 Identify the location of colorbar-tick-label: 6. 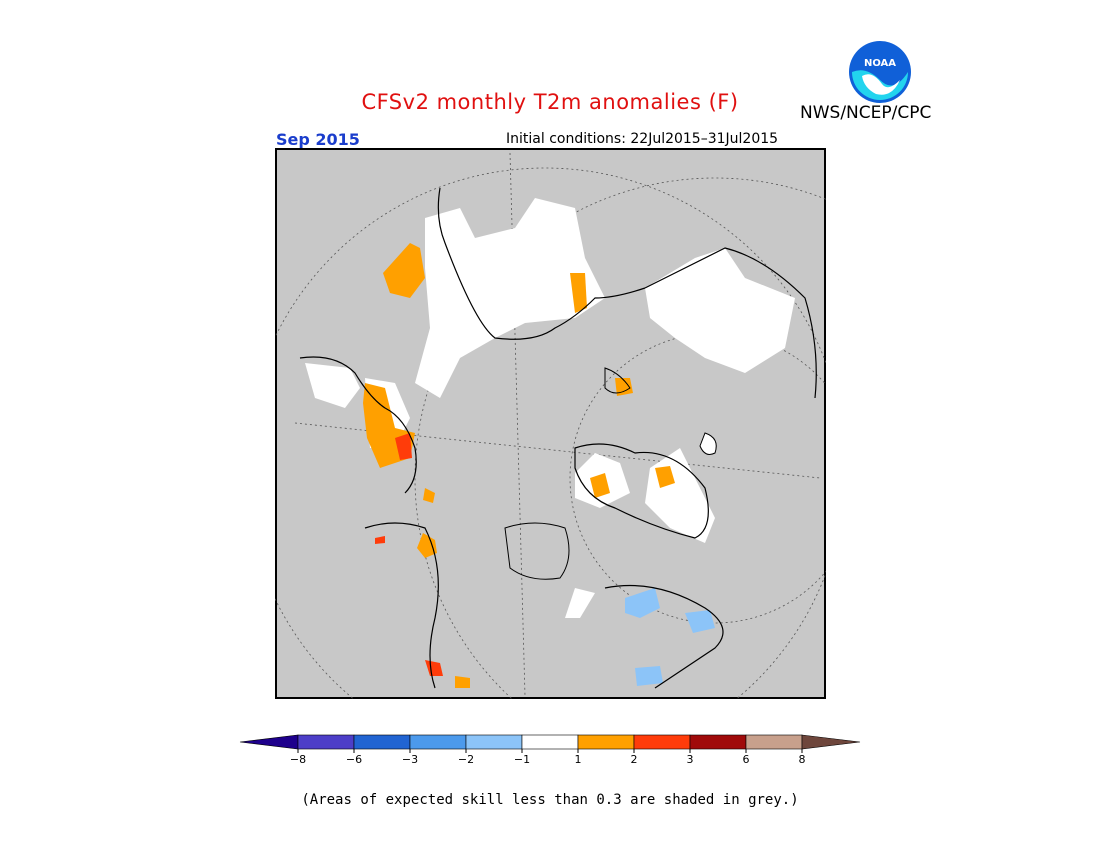
(746, 759).